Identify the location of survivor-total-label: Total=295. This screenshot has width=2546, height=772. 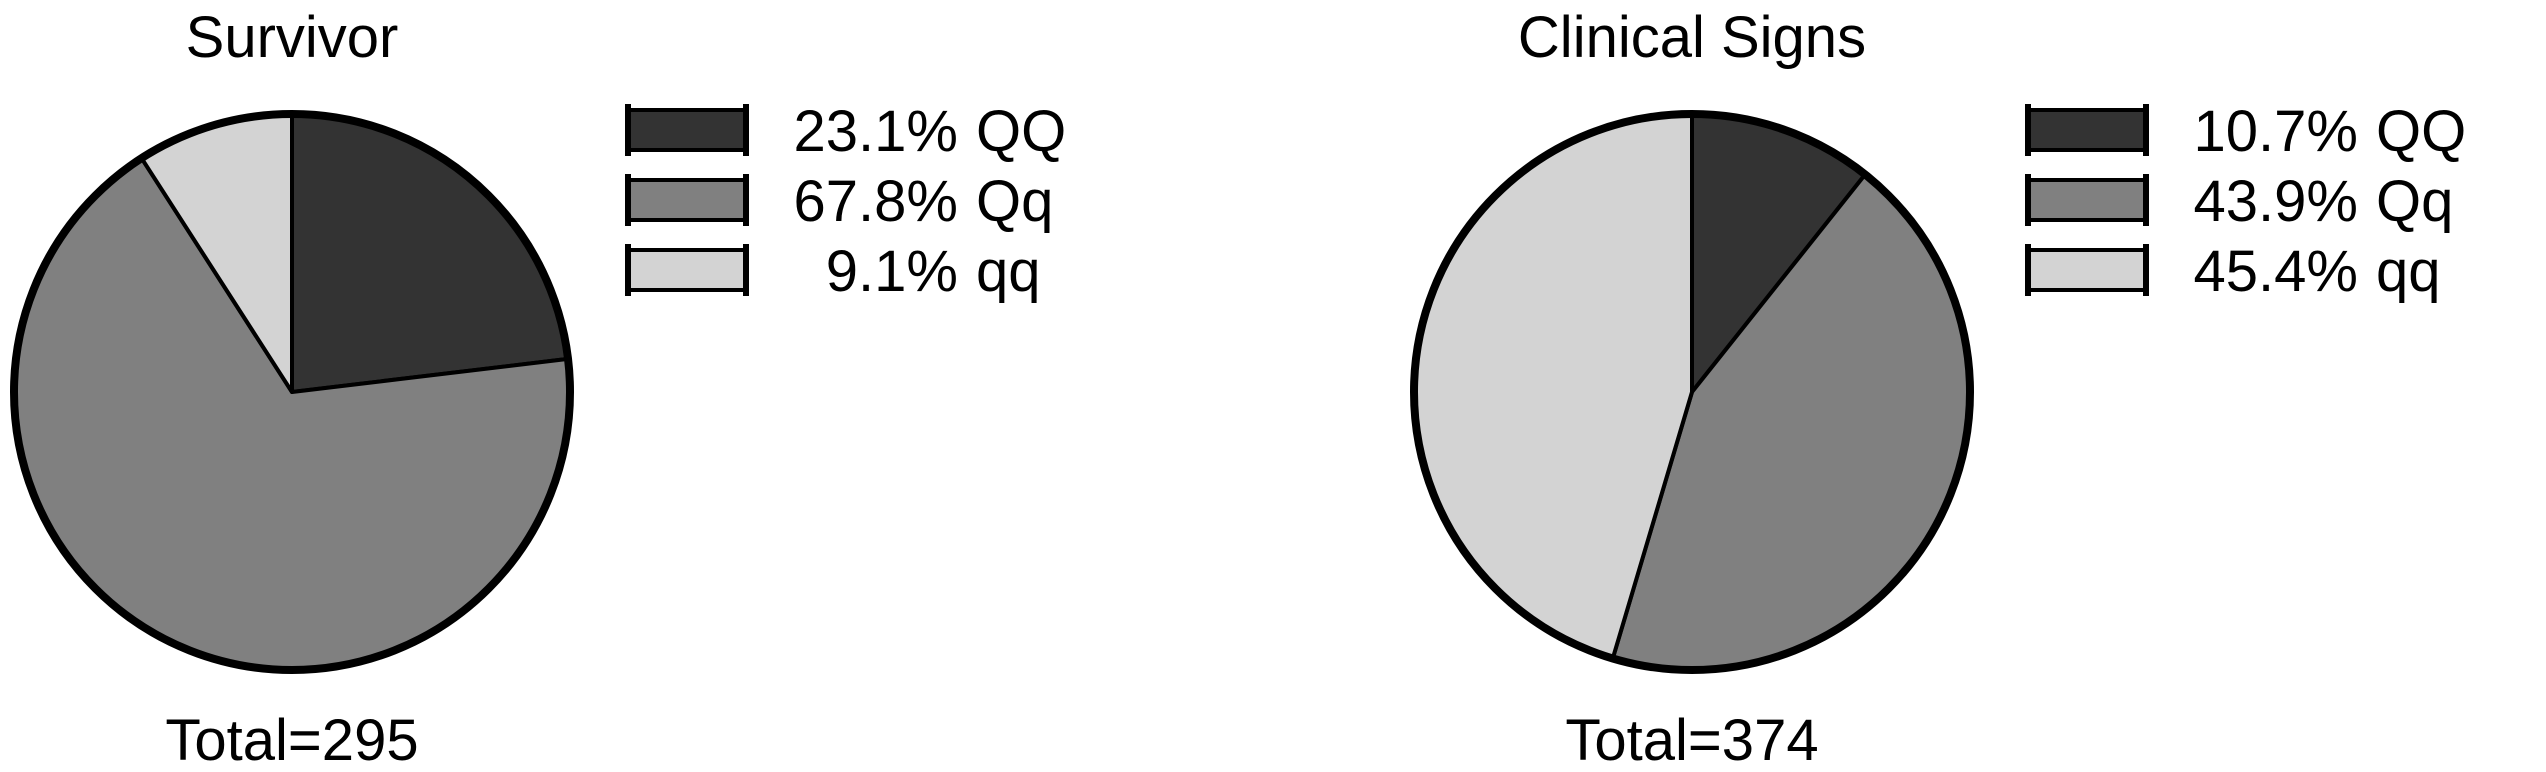
(291, 740).